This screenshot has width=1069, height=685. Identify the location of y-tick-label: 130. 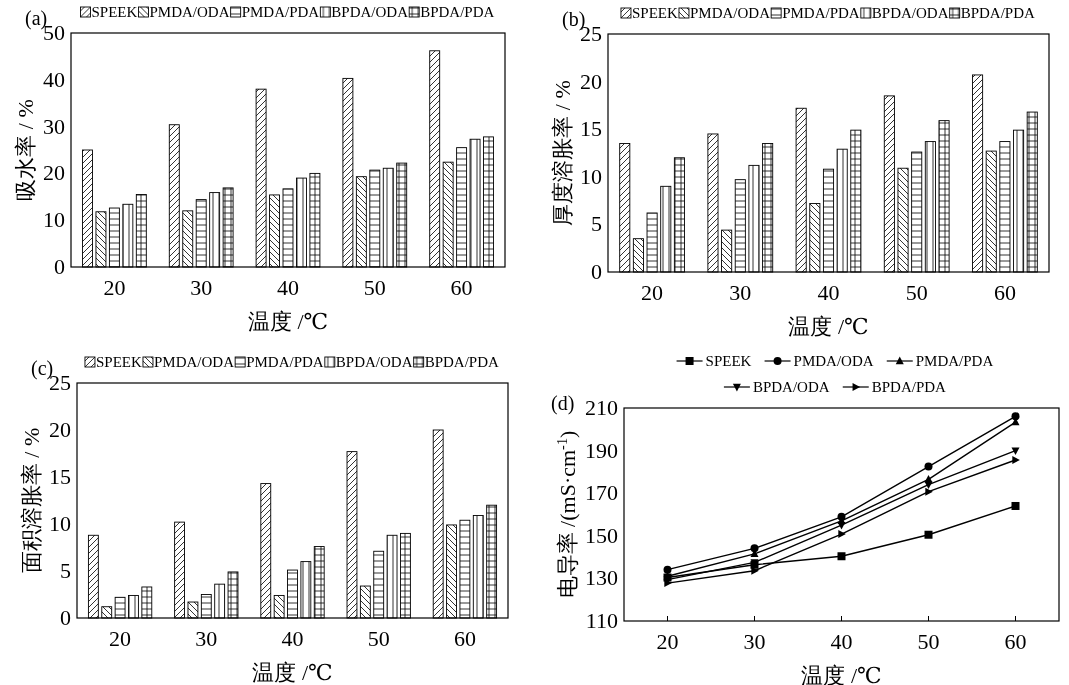
(601, 578).